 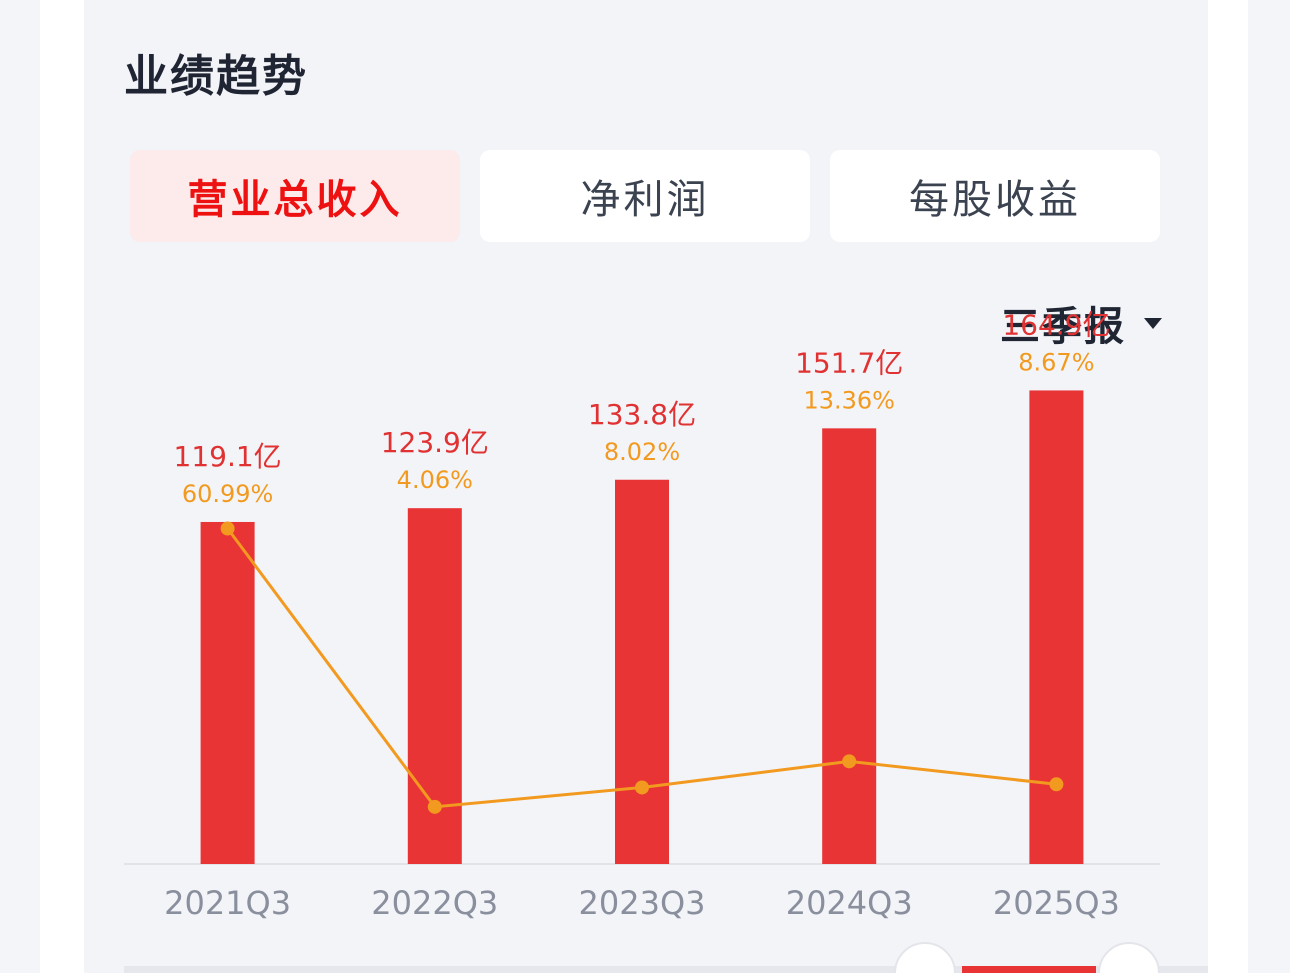 What do you see at coordinates (216, 76) in the screenshot?
I see `section-title: 业绩趋势` at bounding box center [216, 76].